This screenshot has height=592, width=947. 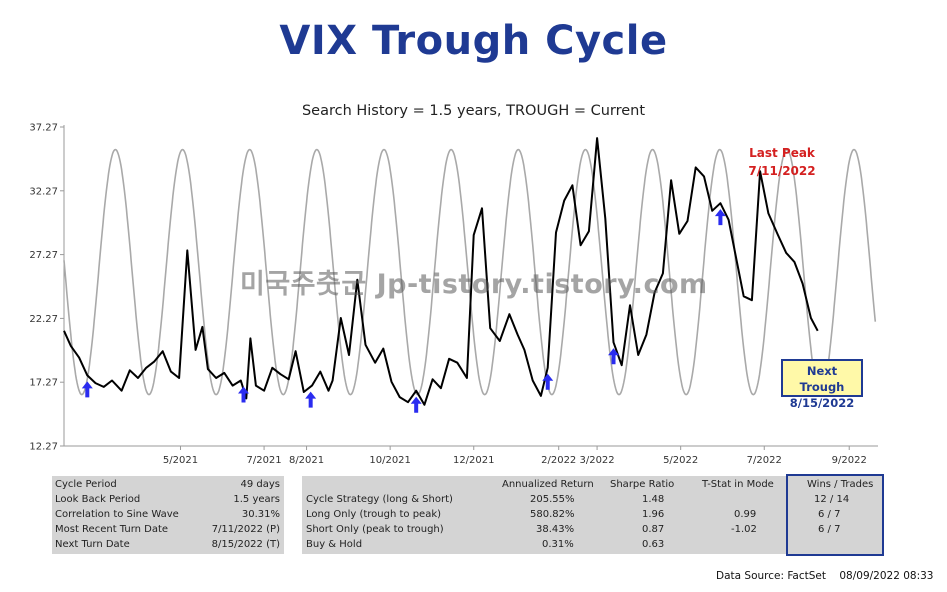 I want to click on next-trough-date: 8/15/2022, so click(x=822, y=403).